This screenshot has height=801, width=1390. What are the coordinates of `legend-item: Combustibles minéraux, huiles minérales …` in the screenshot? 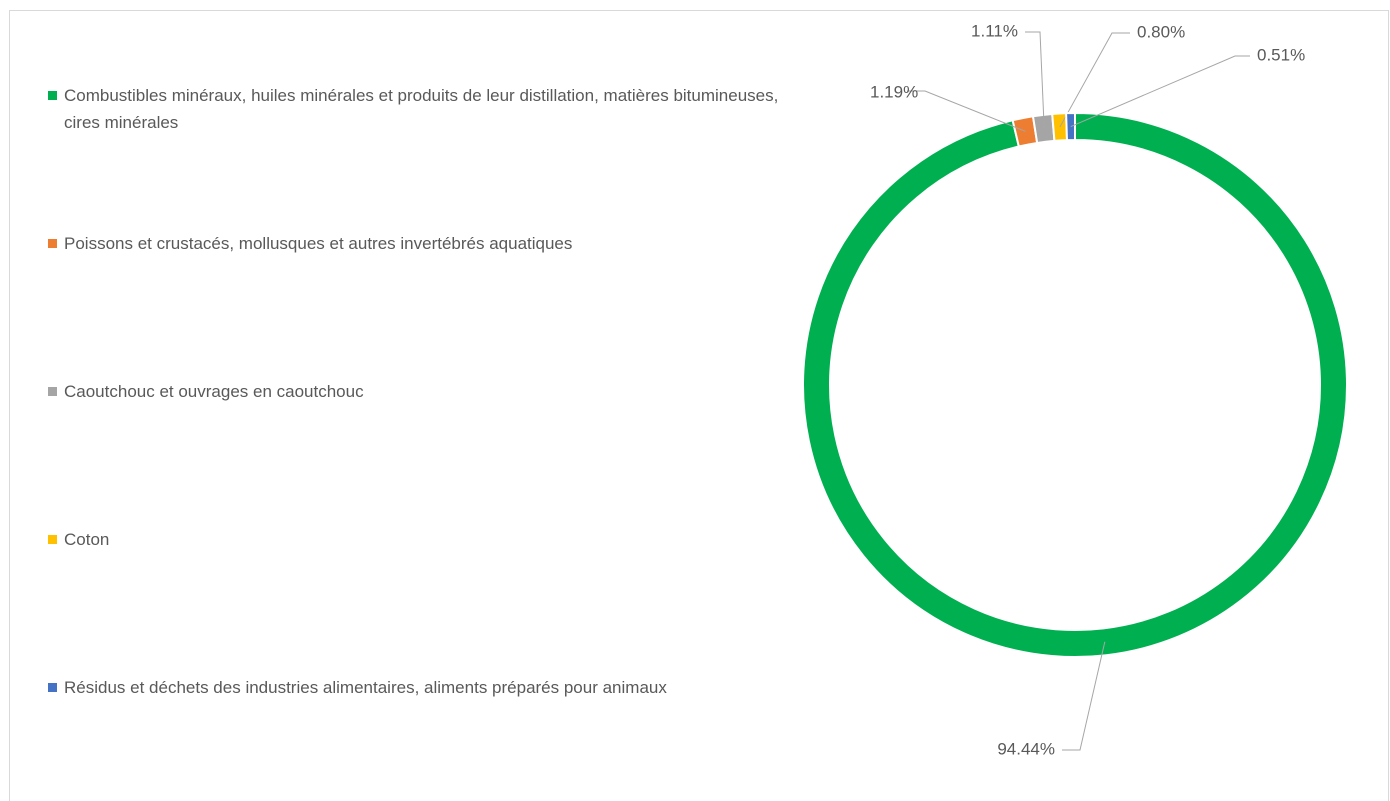 It's located at (416, 109).